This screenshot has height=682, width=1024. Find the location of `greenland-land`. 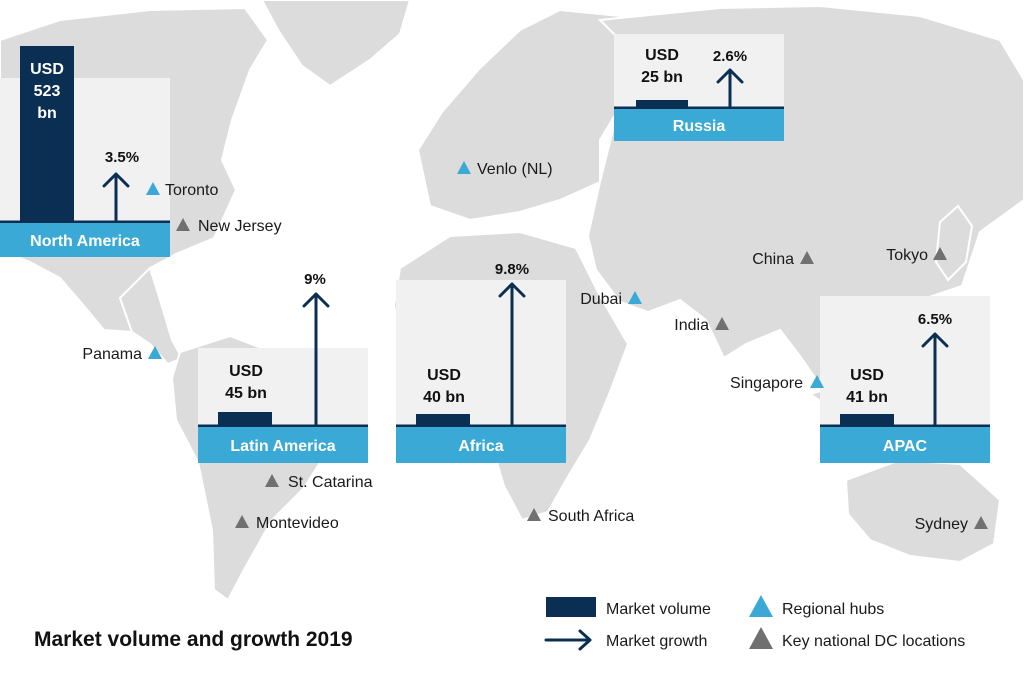

greenland-land is located at coordinates (336, 44).